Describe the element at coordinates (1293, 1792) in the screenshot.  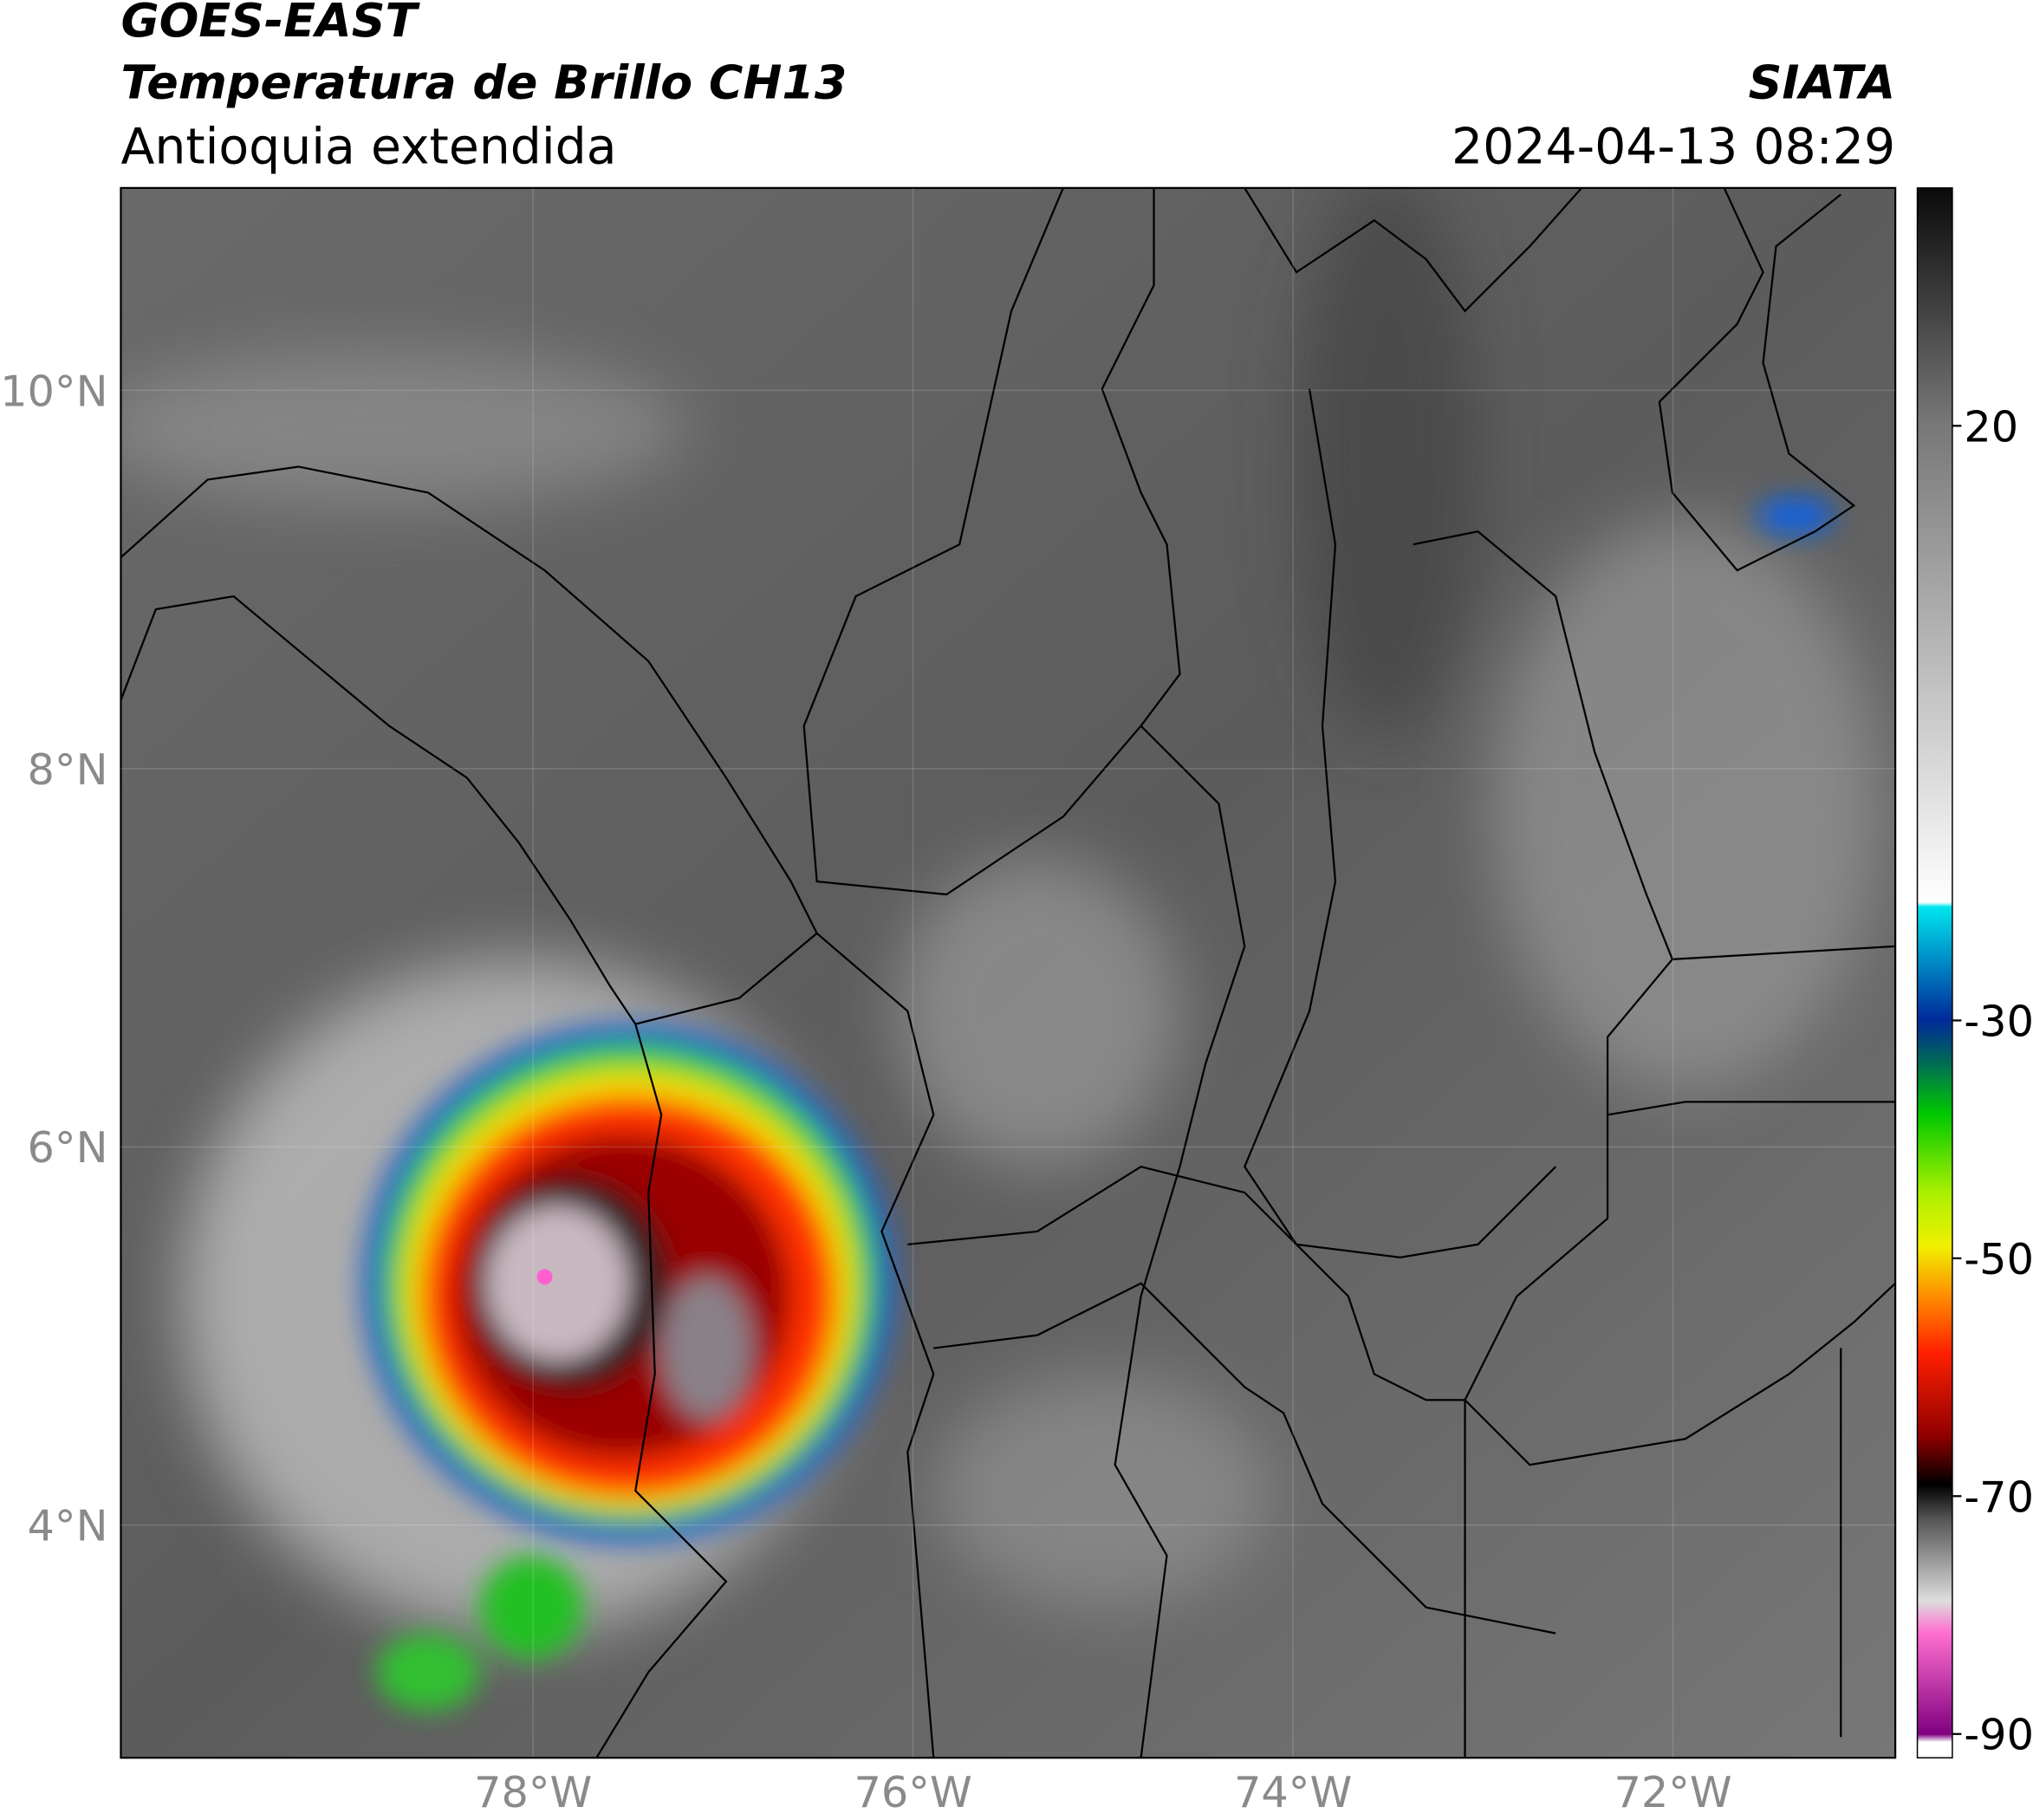
I see `x-tick-label: 74°W` at that location.